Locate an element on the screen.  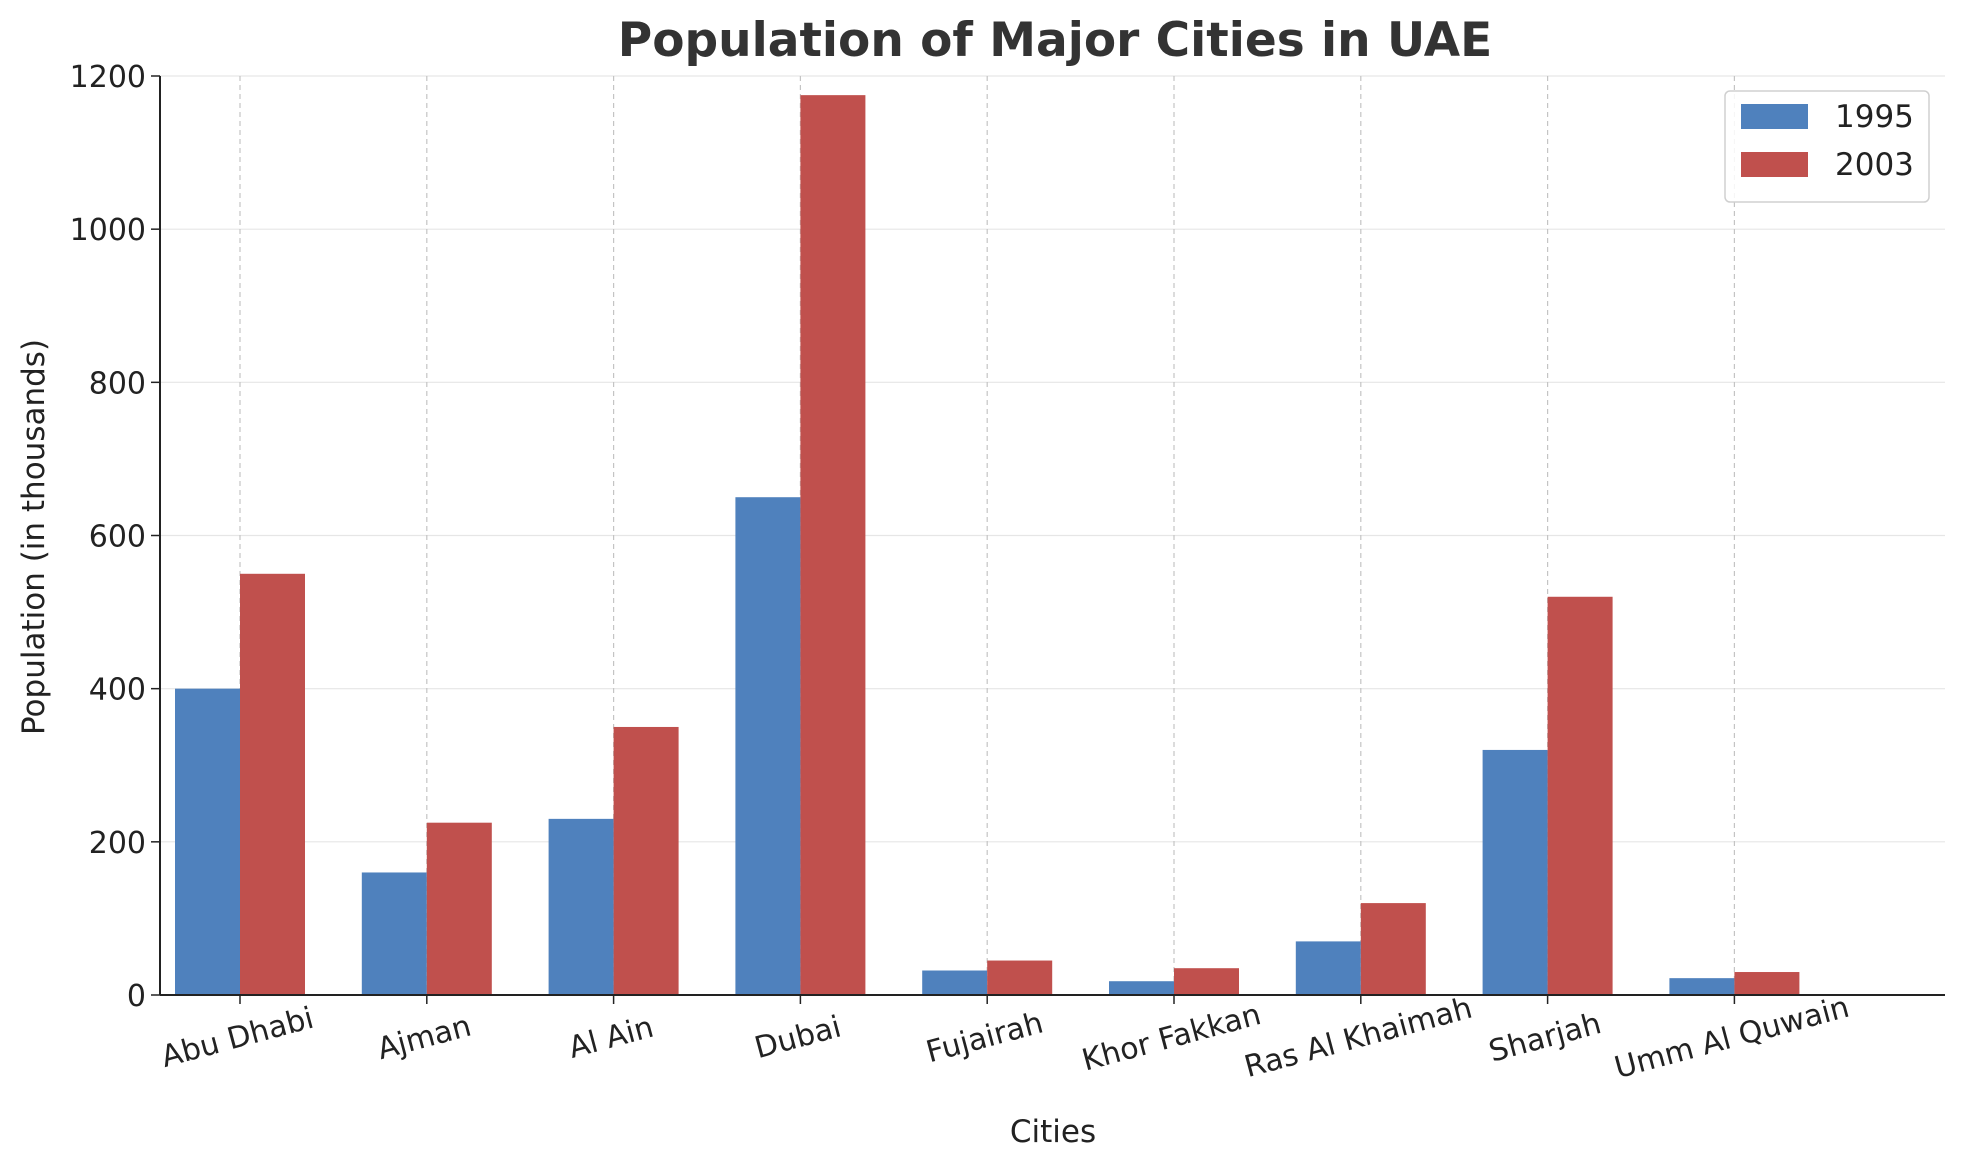
legend: 1995 2003 is located at coordinates (1827, 146).